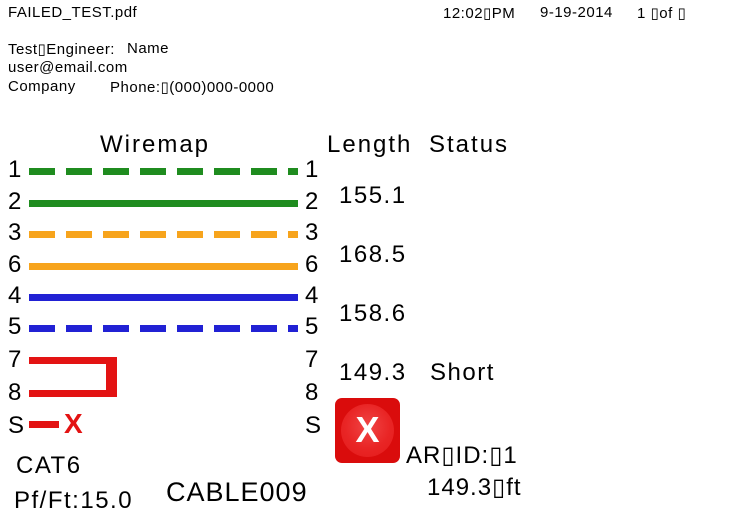  Describe the element at coordinates (15, 392) in the screenshot. I see `pin-label-left-8: 8` at that location.